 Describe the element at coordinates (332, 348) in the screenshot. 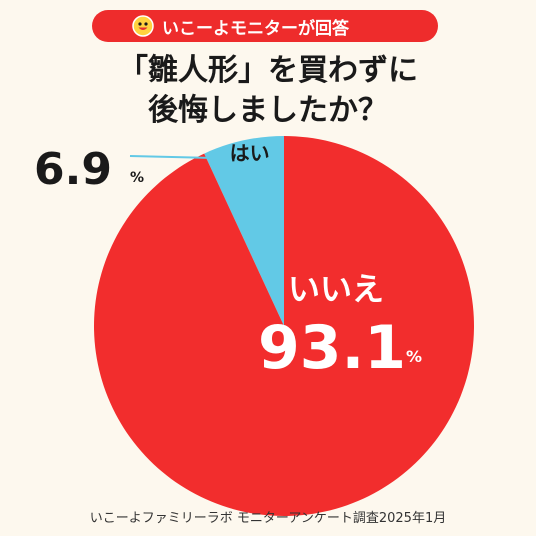

I see `value-label-no: 93.1` at that location.